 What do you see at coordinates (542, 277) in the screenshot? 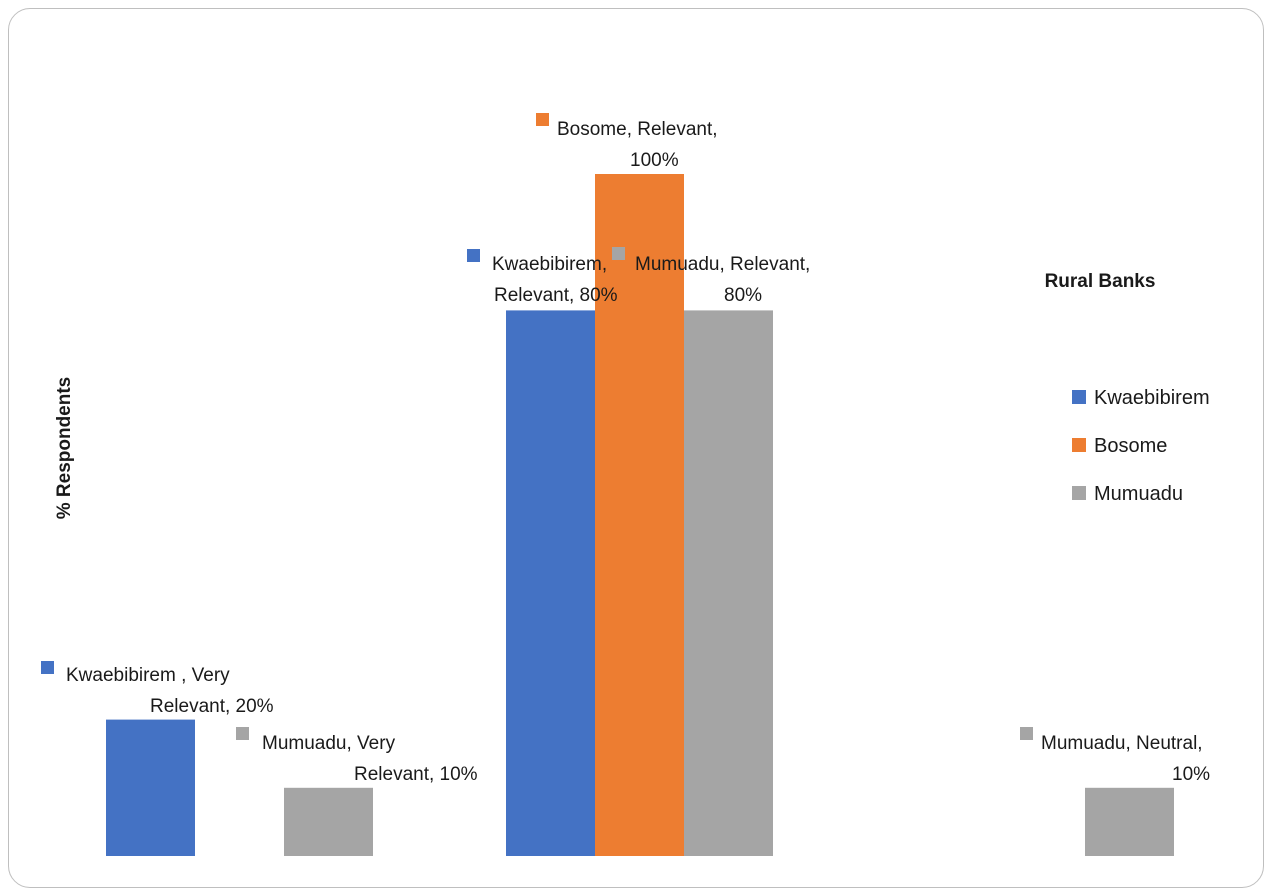
I see `data-label-kwaebibirem-relevant: Kwaebibirem, Relevant, 80%` at bounding box center [542, 277].